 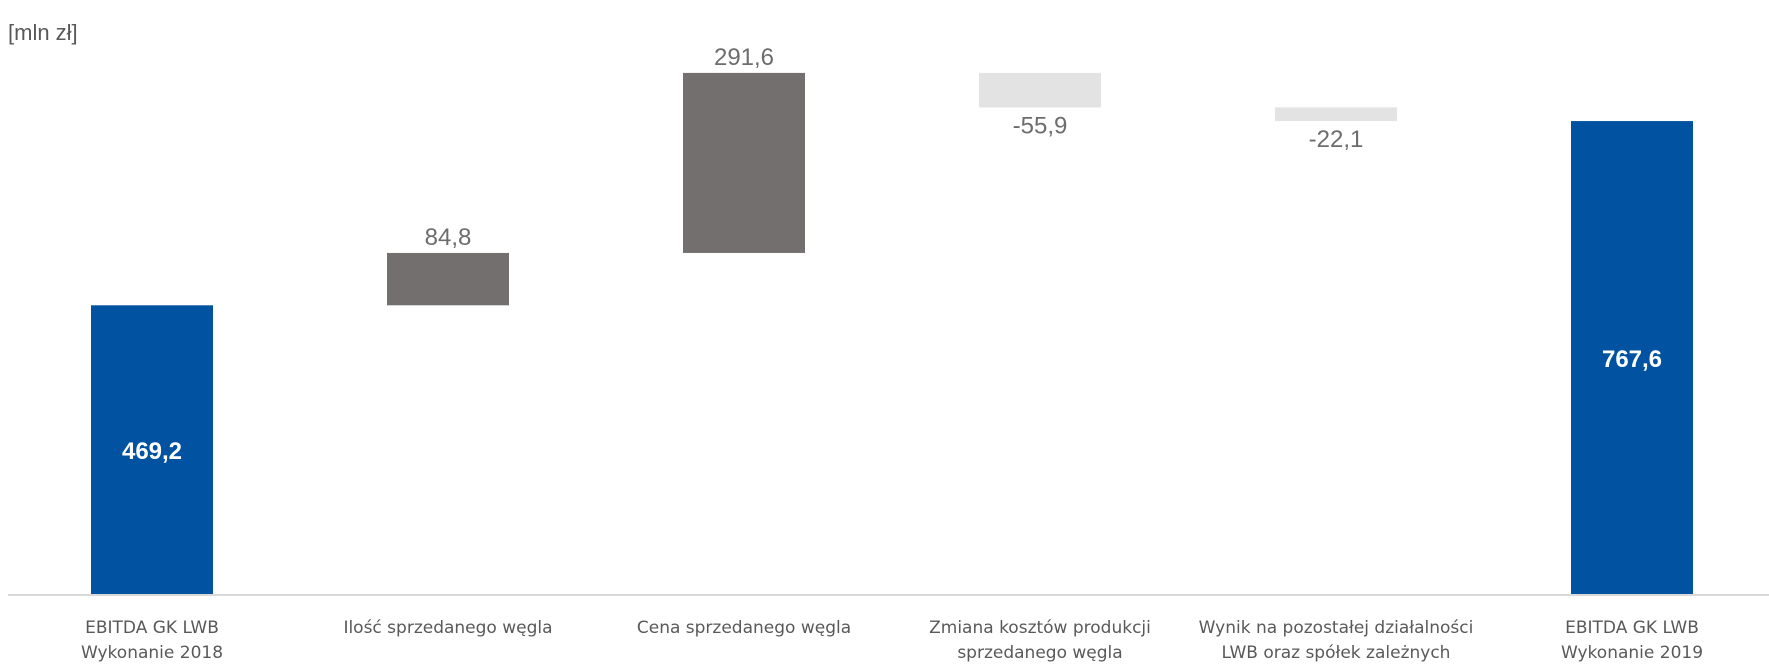 What do you see at coordinates (152, 640) in the screenshot?
I see `category-label-1: EBITDA GK LWB Wykonanie 2018` at bounding box center [152, 640].